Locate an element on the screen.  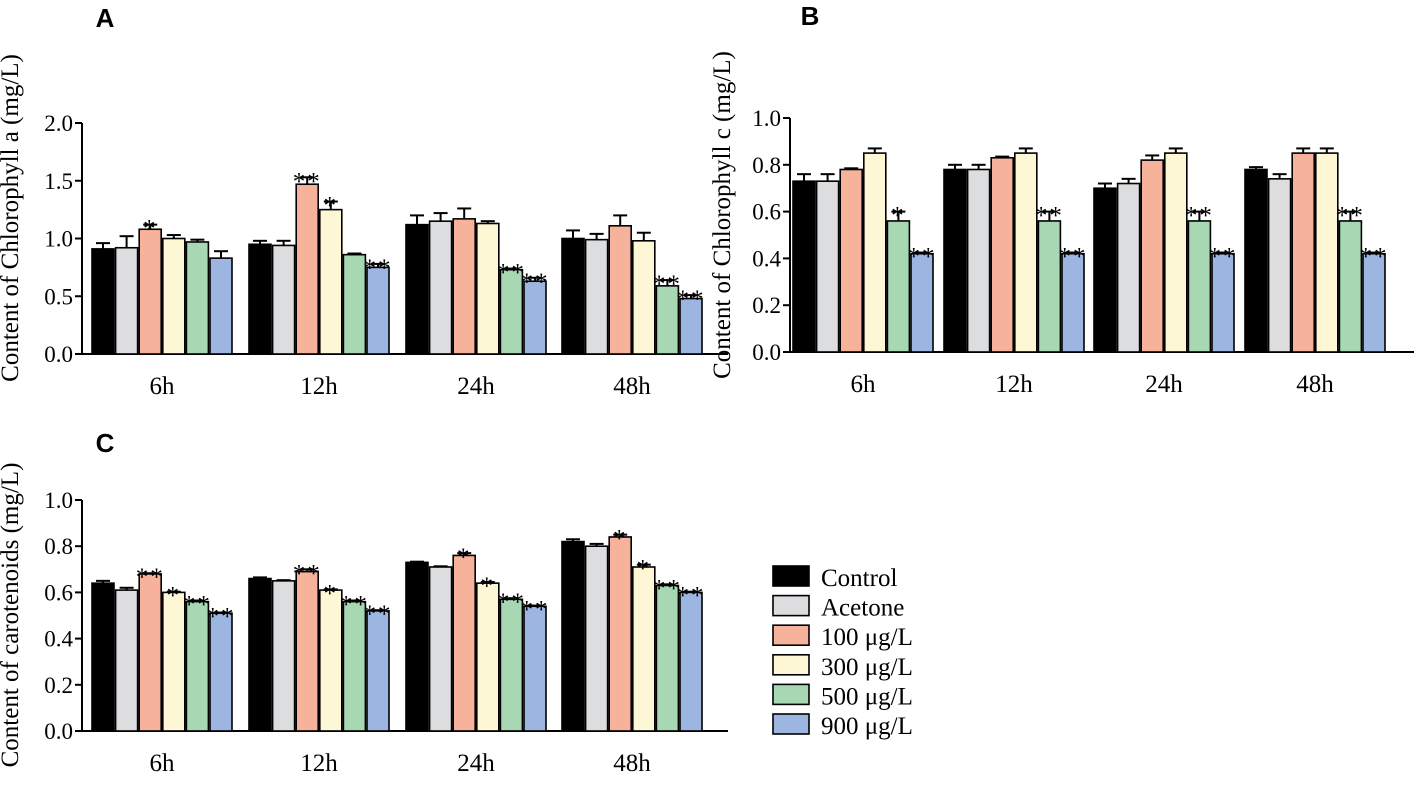
legend-entry: 300 μg/L is located at coordinates (867, 667).